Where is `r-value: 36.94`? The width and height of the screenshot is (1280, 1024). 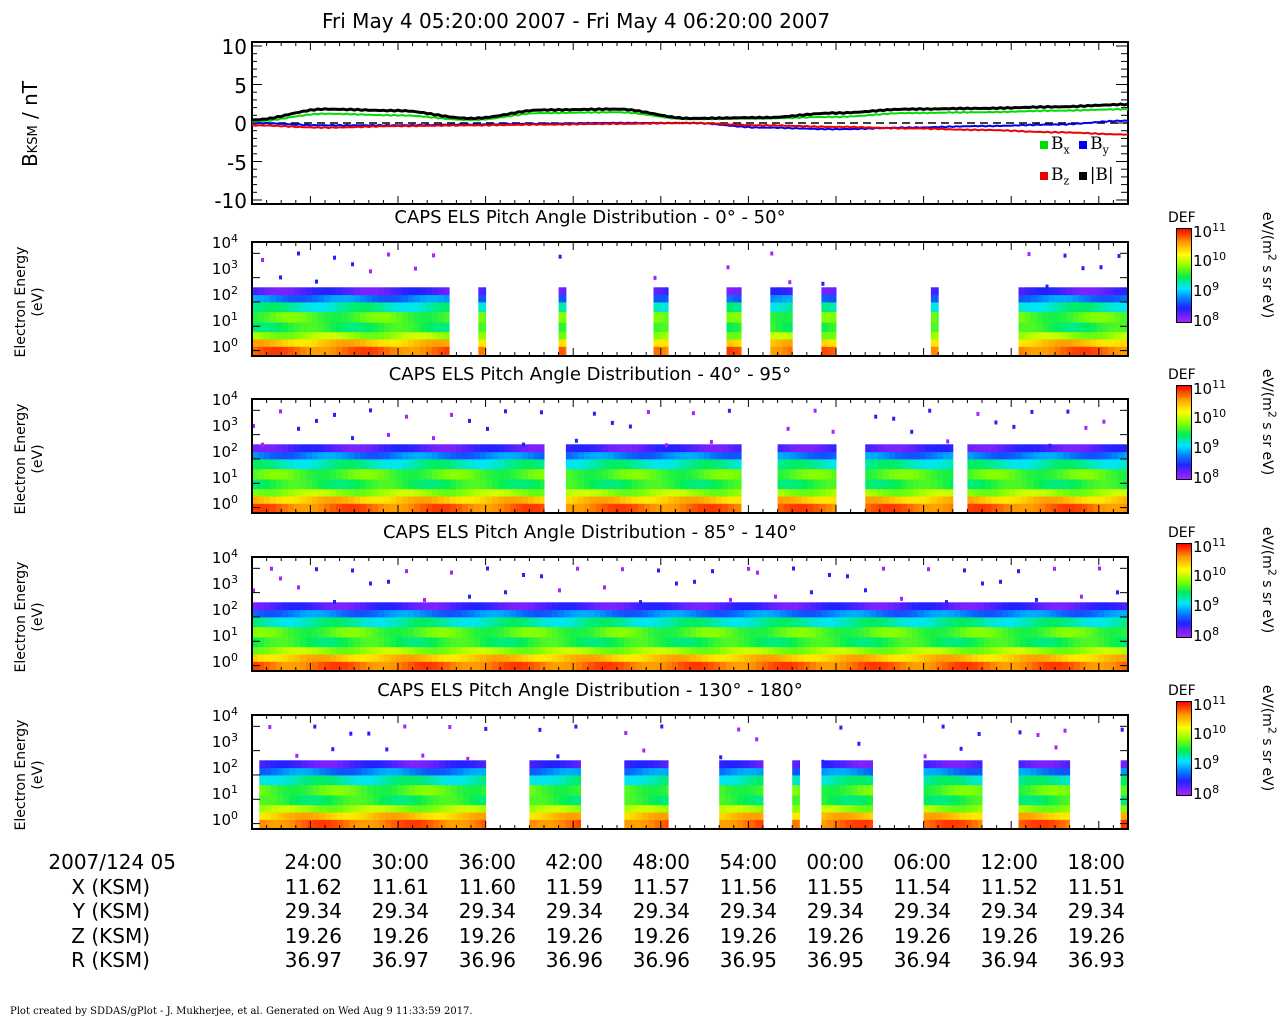
r-value: 36.94 is located at coordinates (1009, 960).